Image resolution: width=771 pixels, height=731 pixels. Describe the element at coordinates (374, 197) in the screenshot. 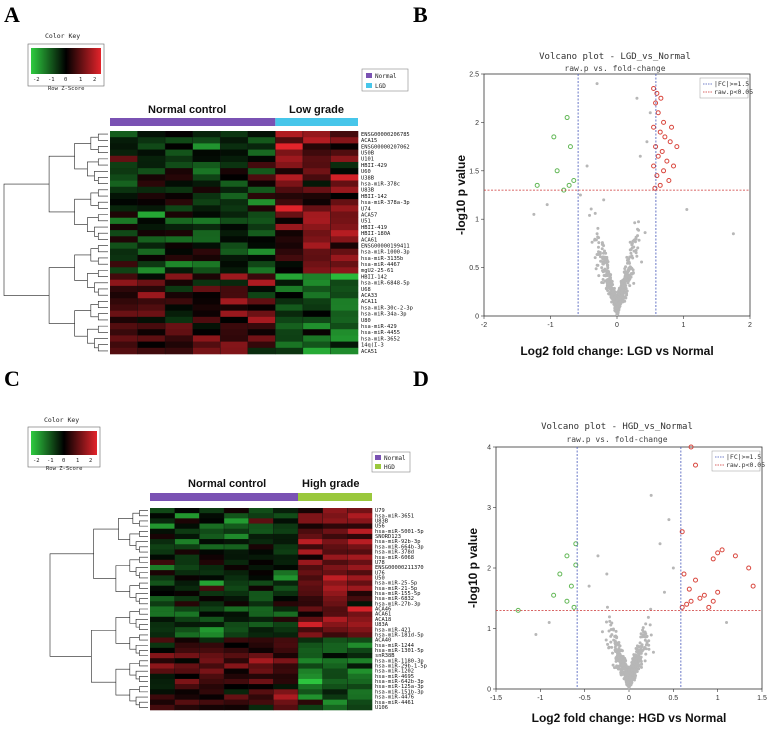

I see `row-label: HBII-142` at that location.